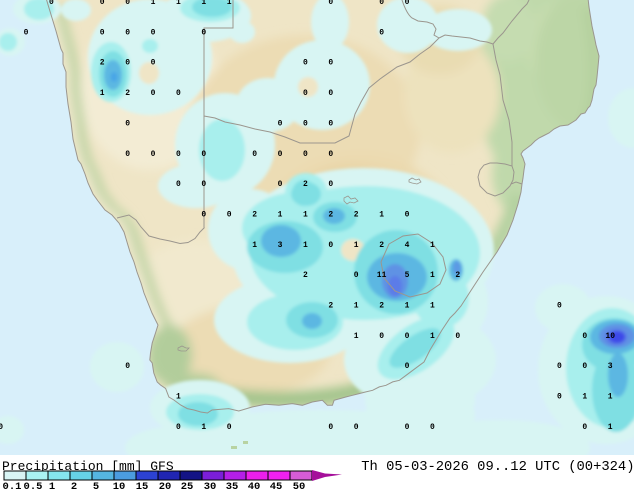 This screenshot has width=634, height=490. What do you see at coordinates (497, 467) in the screenshot?
I see `svg-text:Th 05-03-2026 09..12 UTC (00+3: Th 05-03-2026 09..12 UTC (00+324)` at bounding box center [497, 467].